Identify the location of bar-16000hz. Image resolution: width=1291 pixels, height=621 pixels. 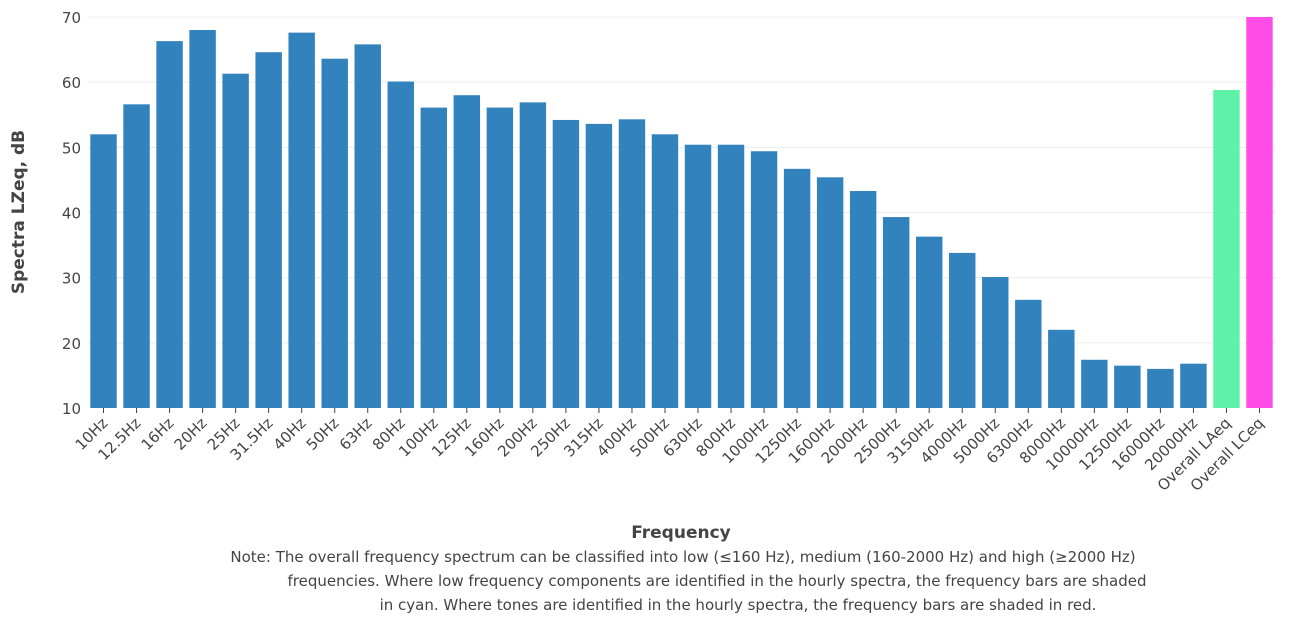
(1160, 388).